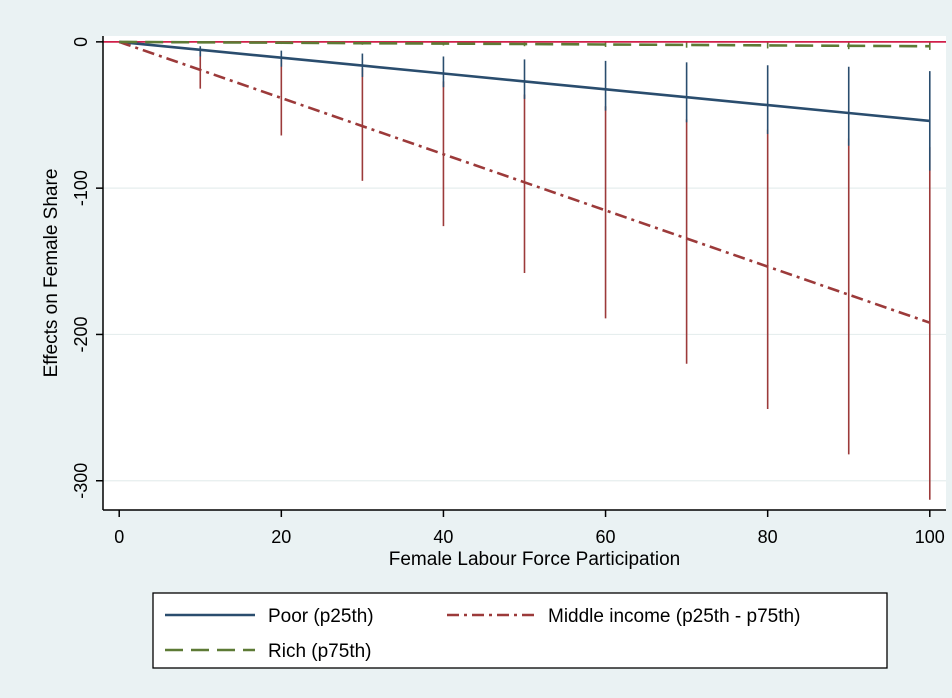  Describe the element at coordinates (81, 334) in the screenshot. I see `y-tick-label: -200` at that location.